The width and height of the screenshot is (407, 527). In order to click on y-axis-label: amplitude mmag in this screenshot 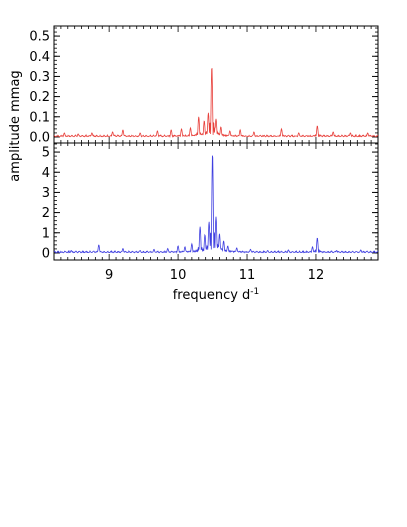, I will do `click(15, 125)`.